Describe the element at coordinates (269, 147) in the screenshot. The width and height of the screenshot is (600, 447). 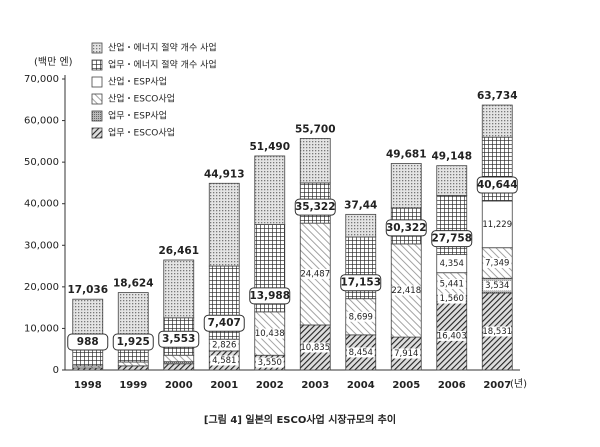
I see `total-label: 51,490` at that location.